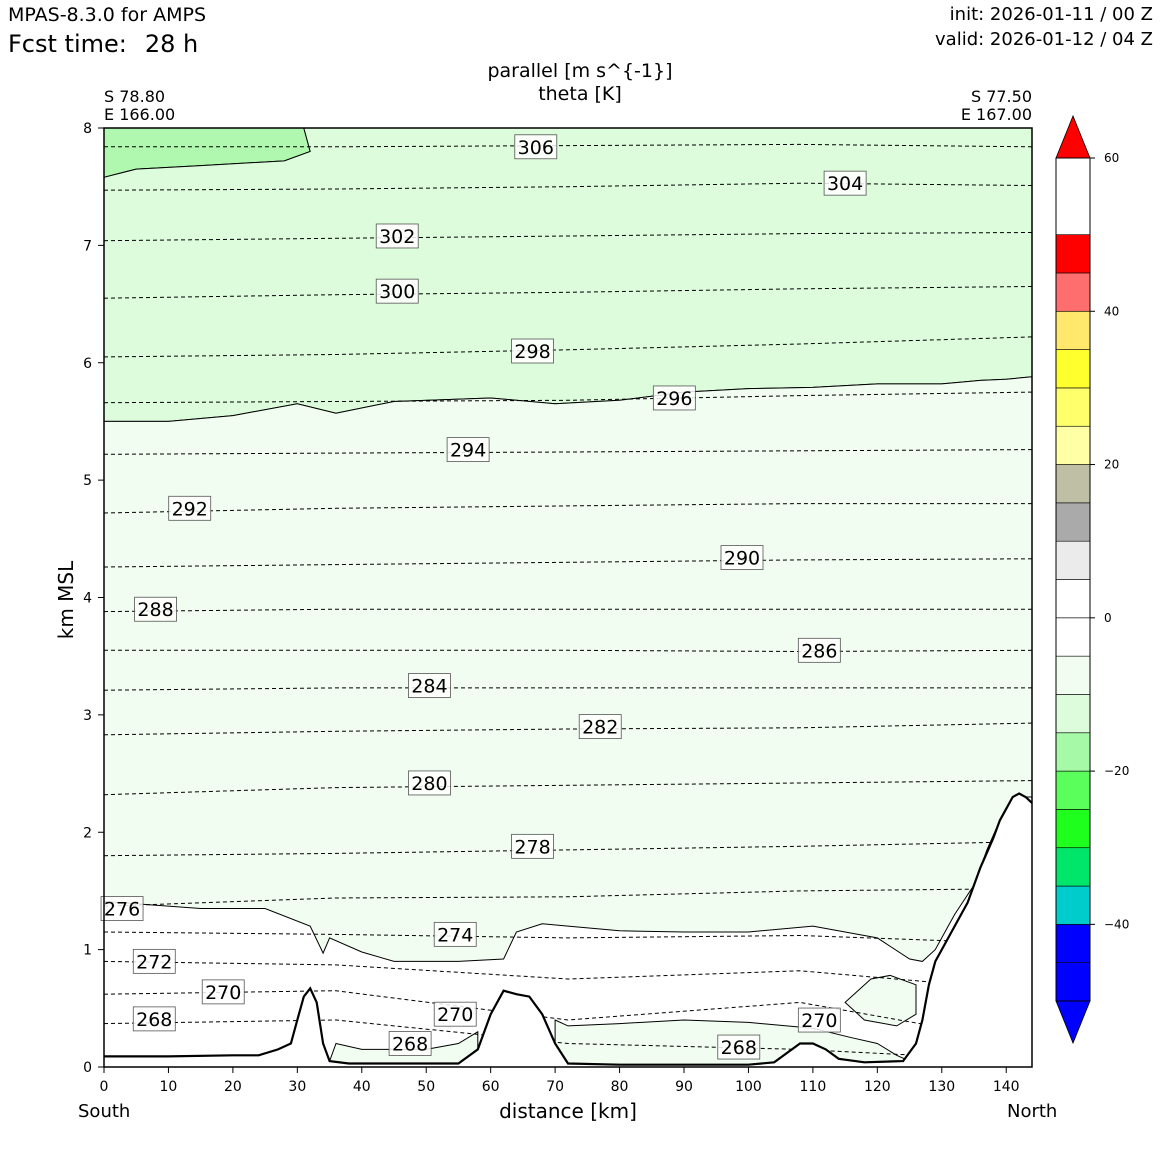  Describe the element at coordinates (1001, 96) in the screenshot. I see `right-lat: S 77.50` at that location.